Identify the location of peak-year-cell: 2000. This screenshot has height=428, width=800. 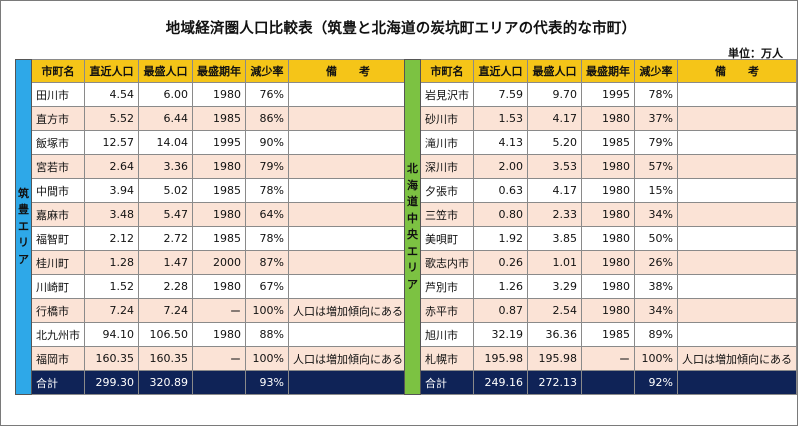
(219, 262).